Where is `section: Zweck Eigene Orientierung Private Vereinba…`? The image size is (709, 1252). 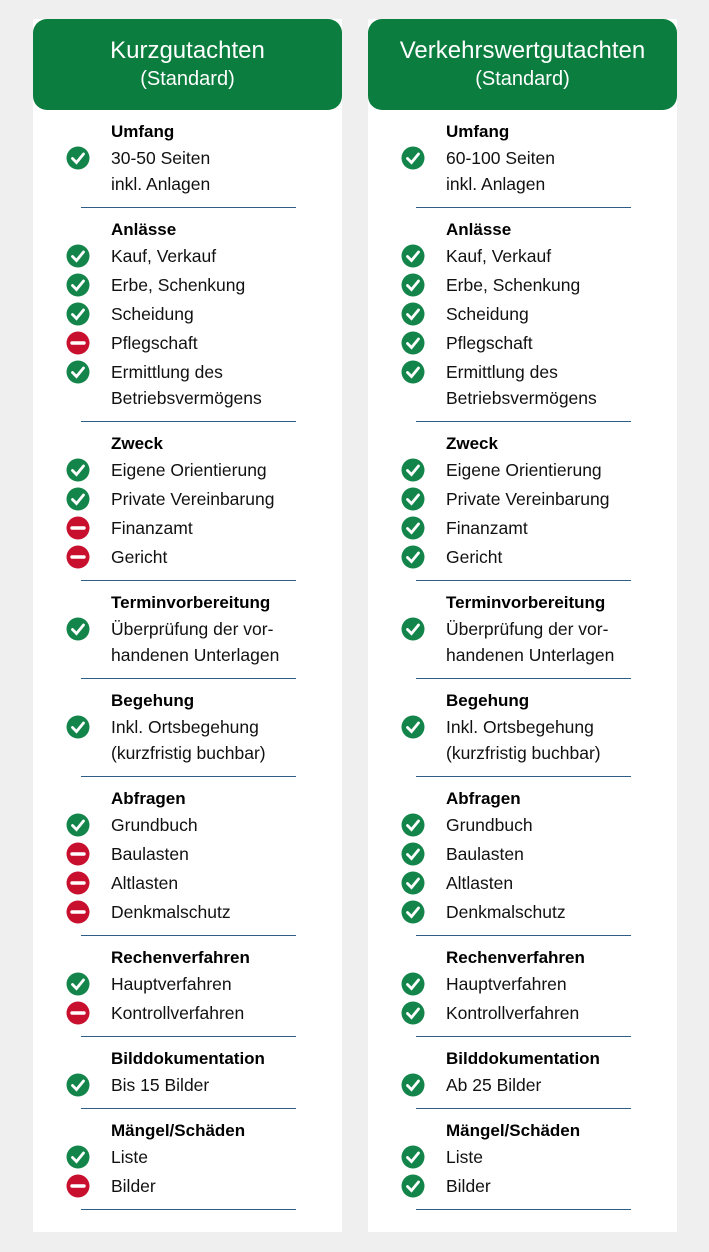
section: Zweck Eigene Orientierung Private Vereinba… is located at coordinates (181, 501).